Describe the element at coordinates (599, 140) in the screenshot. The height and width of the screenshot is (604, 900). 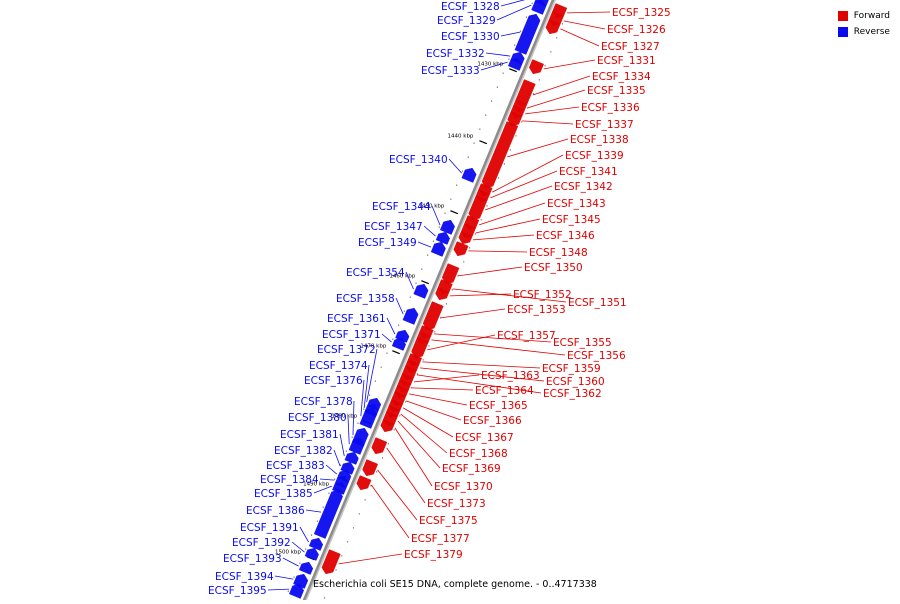
I see `gene-label: ECSF_1338` at that location.